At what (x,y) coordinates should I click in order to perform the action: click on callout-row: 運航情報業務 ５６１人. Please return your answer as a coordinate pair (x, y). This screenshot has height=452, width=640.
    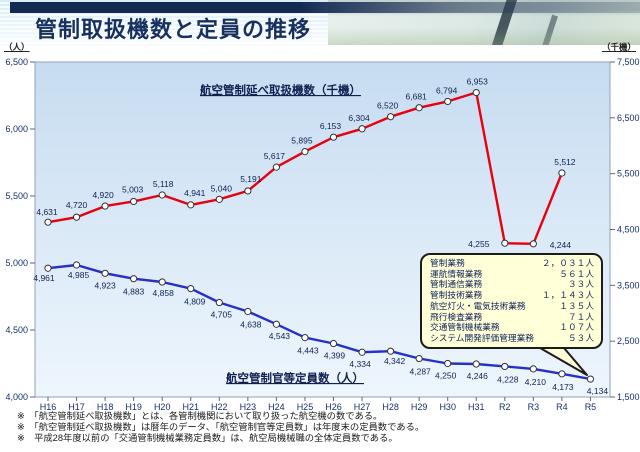
    Looking at the image, I should click on (512, 274).